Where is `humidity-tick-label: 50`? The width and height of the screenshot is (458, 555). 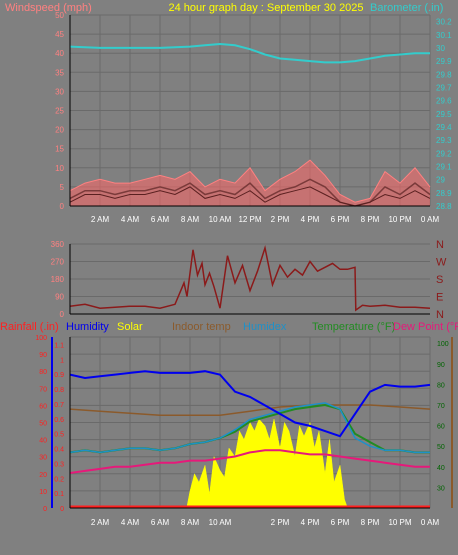 humidity-tick-label: 50 is located at coordinates (43, 424).